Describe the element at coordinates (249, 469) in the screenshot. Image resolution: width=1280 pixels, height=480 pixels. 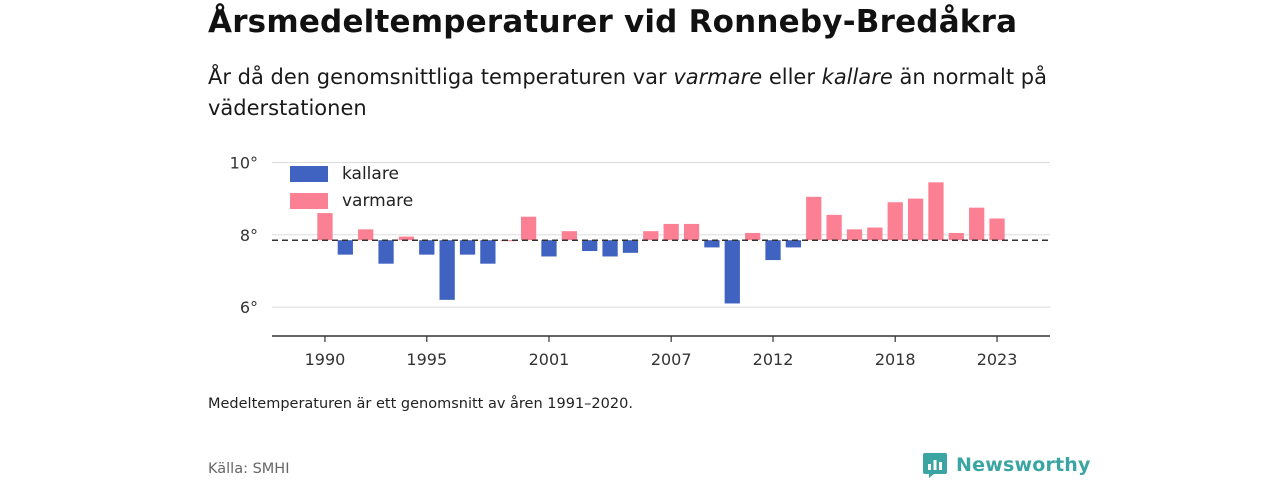
I see `source-label: Källa: SMHI` at that location.